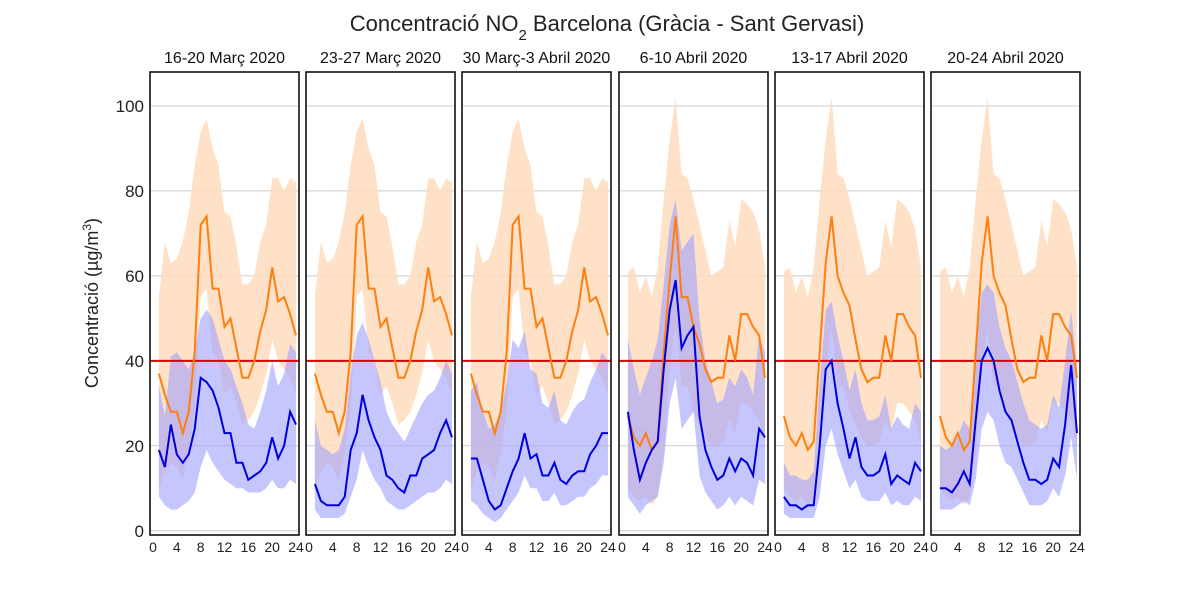  I want to click on panel-4: 6-10 Abril 2020 0 4 8 12 16 20 24, so click(695, 302).